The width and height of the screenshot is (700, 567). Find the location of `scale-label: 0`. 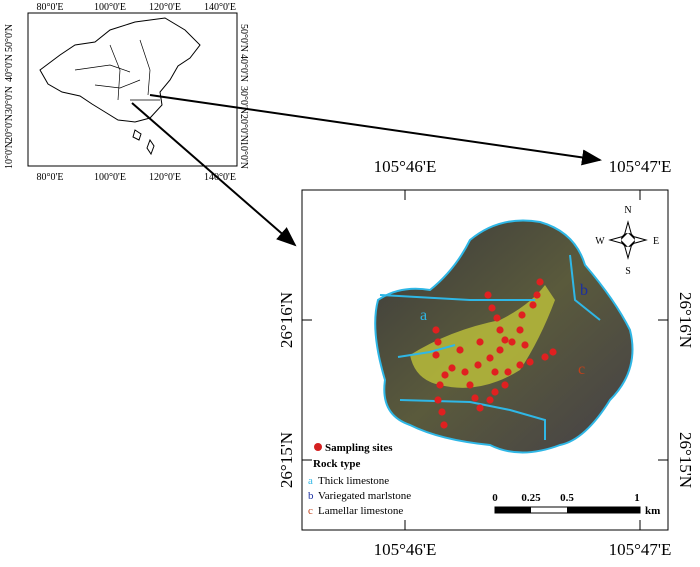

scale-label: 0 is located at coordinates (495, 498).